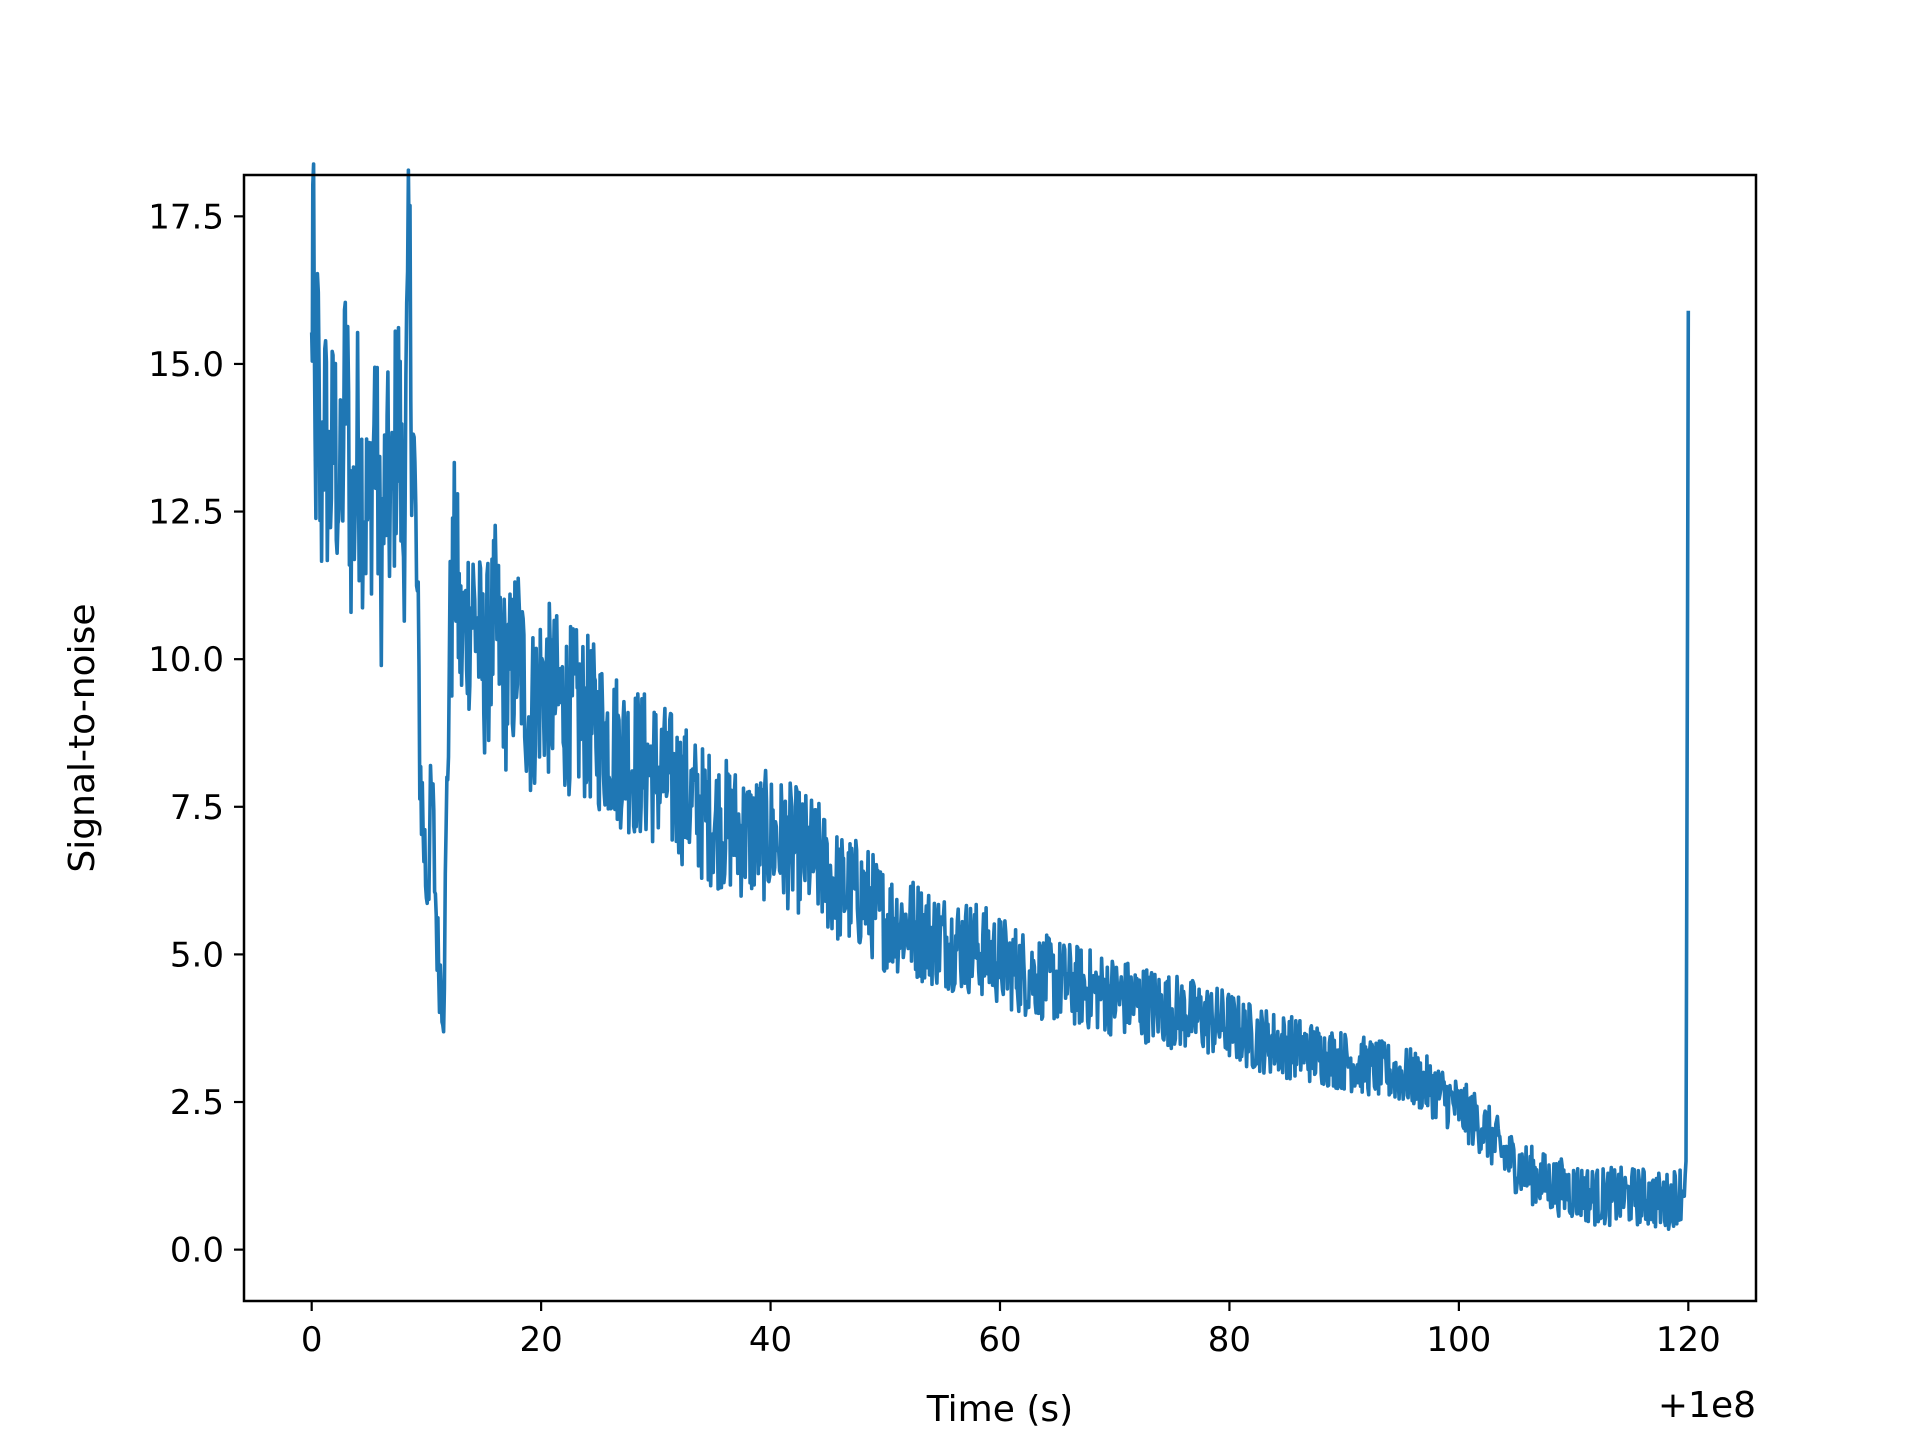  What do you see at coordinates (770, 1340) in the screenshot?
I see `x-tick-label: 40` at bounding box center [770, 1340].